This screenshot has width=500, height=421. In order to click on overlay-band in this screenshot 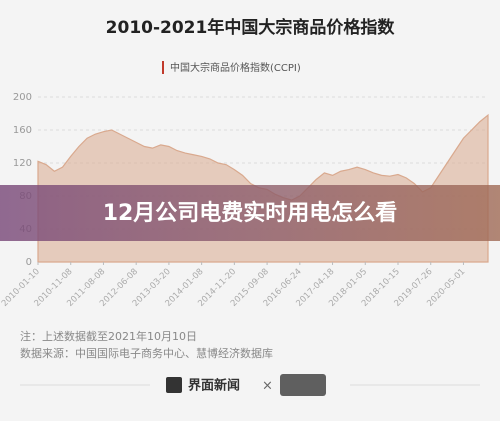, I will do `click(250, 213)`.